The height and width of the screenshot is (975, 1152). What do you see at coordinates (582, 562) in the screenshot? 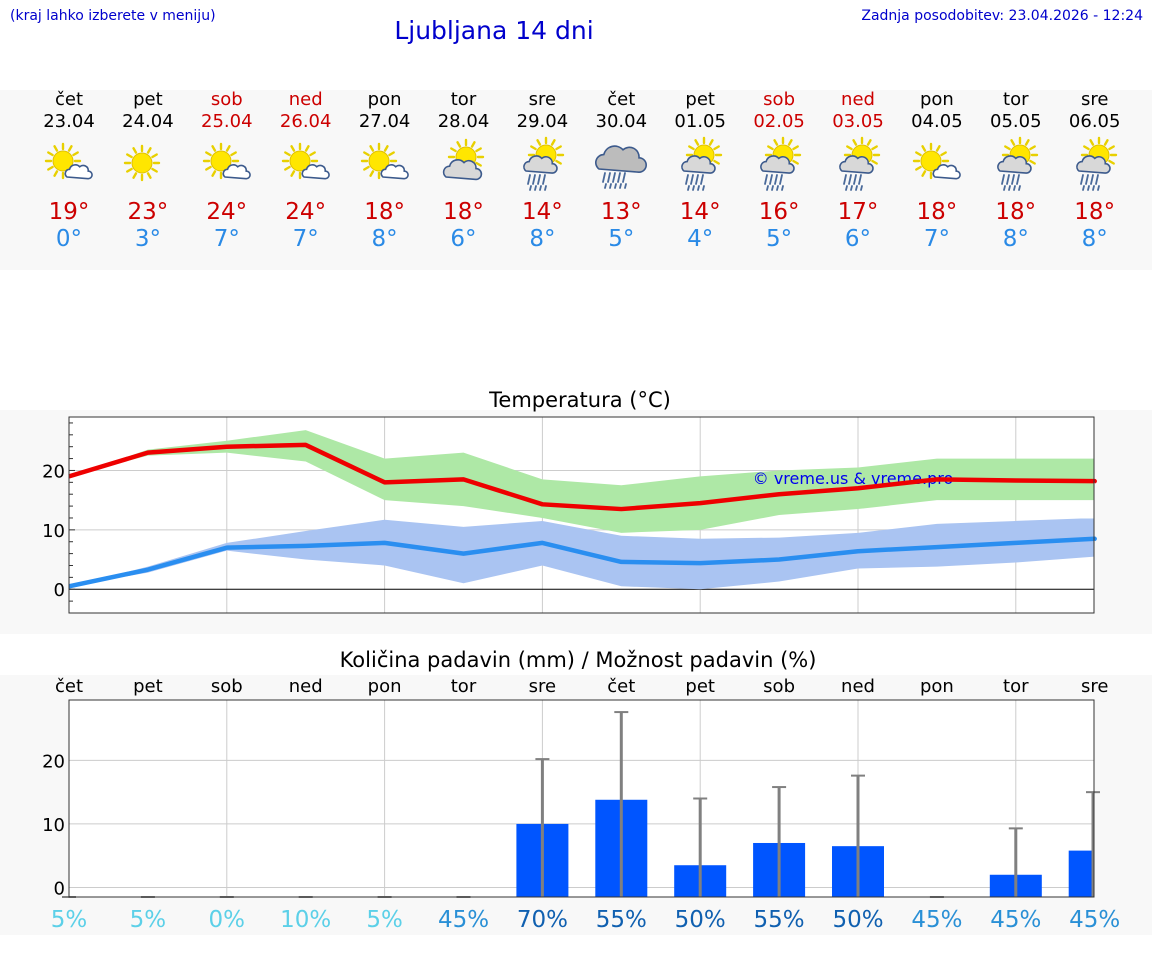
I see `min-temp-line` at bounding box center [582, 562].